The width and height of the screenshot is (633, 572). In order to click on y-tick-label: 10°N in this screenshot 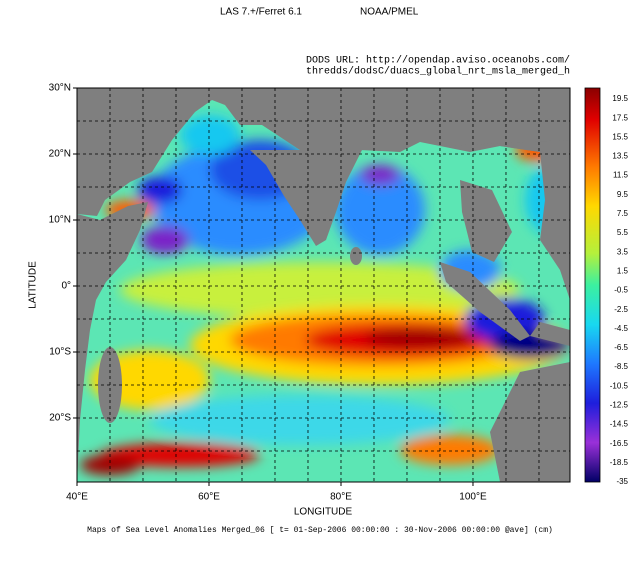, I will do `click(60, 220)`.